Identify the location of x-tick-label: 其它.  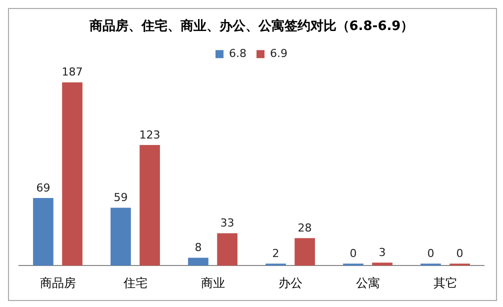
(445, 283).